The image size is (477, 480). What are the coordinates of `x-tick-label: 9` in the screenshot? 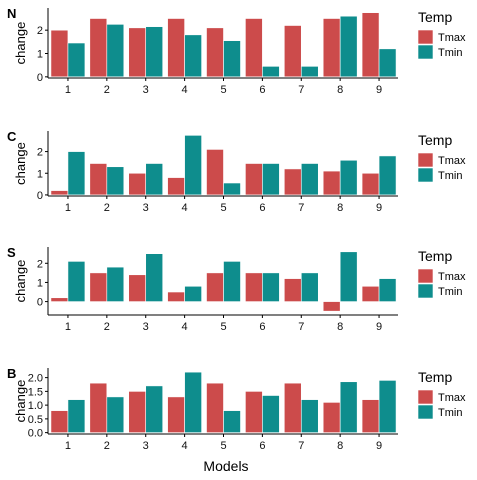 It's located at (379, 208).